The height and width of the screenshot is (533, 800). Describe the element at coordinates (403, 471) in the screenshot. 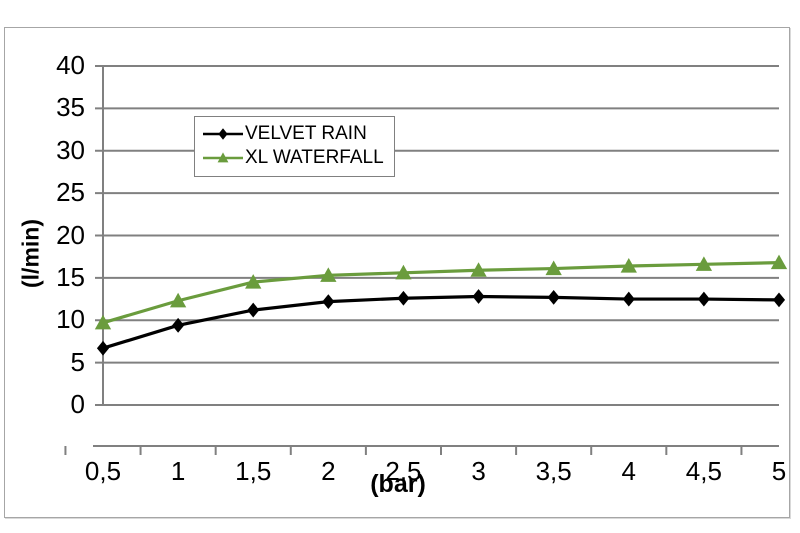

I see `x-tick-label-2,5: 2,5` at that location.